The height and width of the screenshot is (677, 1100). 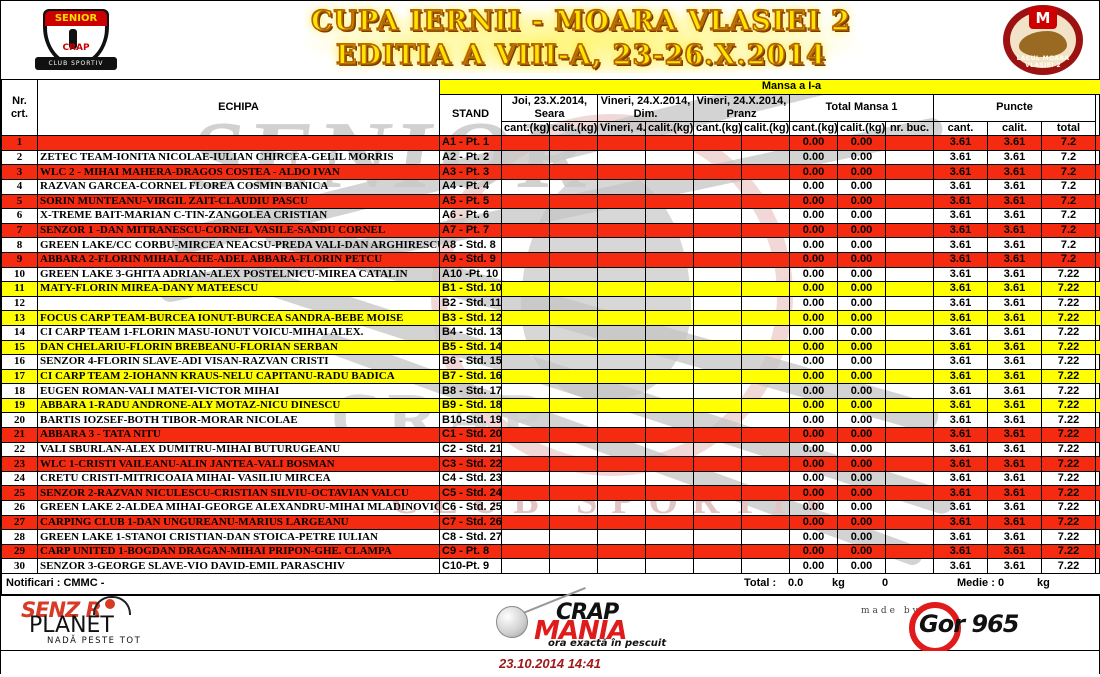 I want to click on group-vineri-pranz: Vineri, 24.X.2014, Pranz, so click(x=742, y=107).